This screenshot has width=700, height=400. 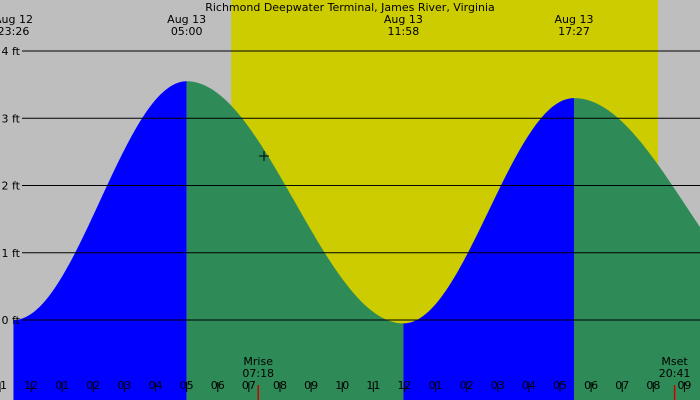 I want to click on extreme-time-label: 23:26, so click(x=14, y=31).